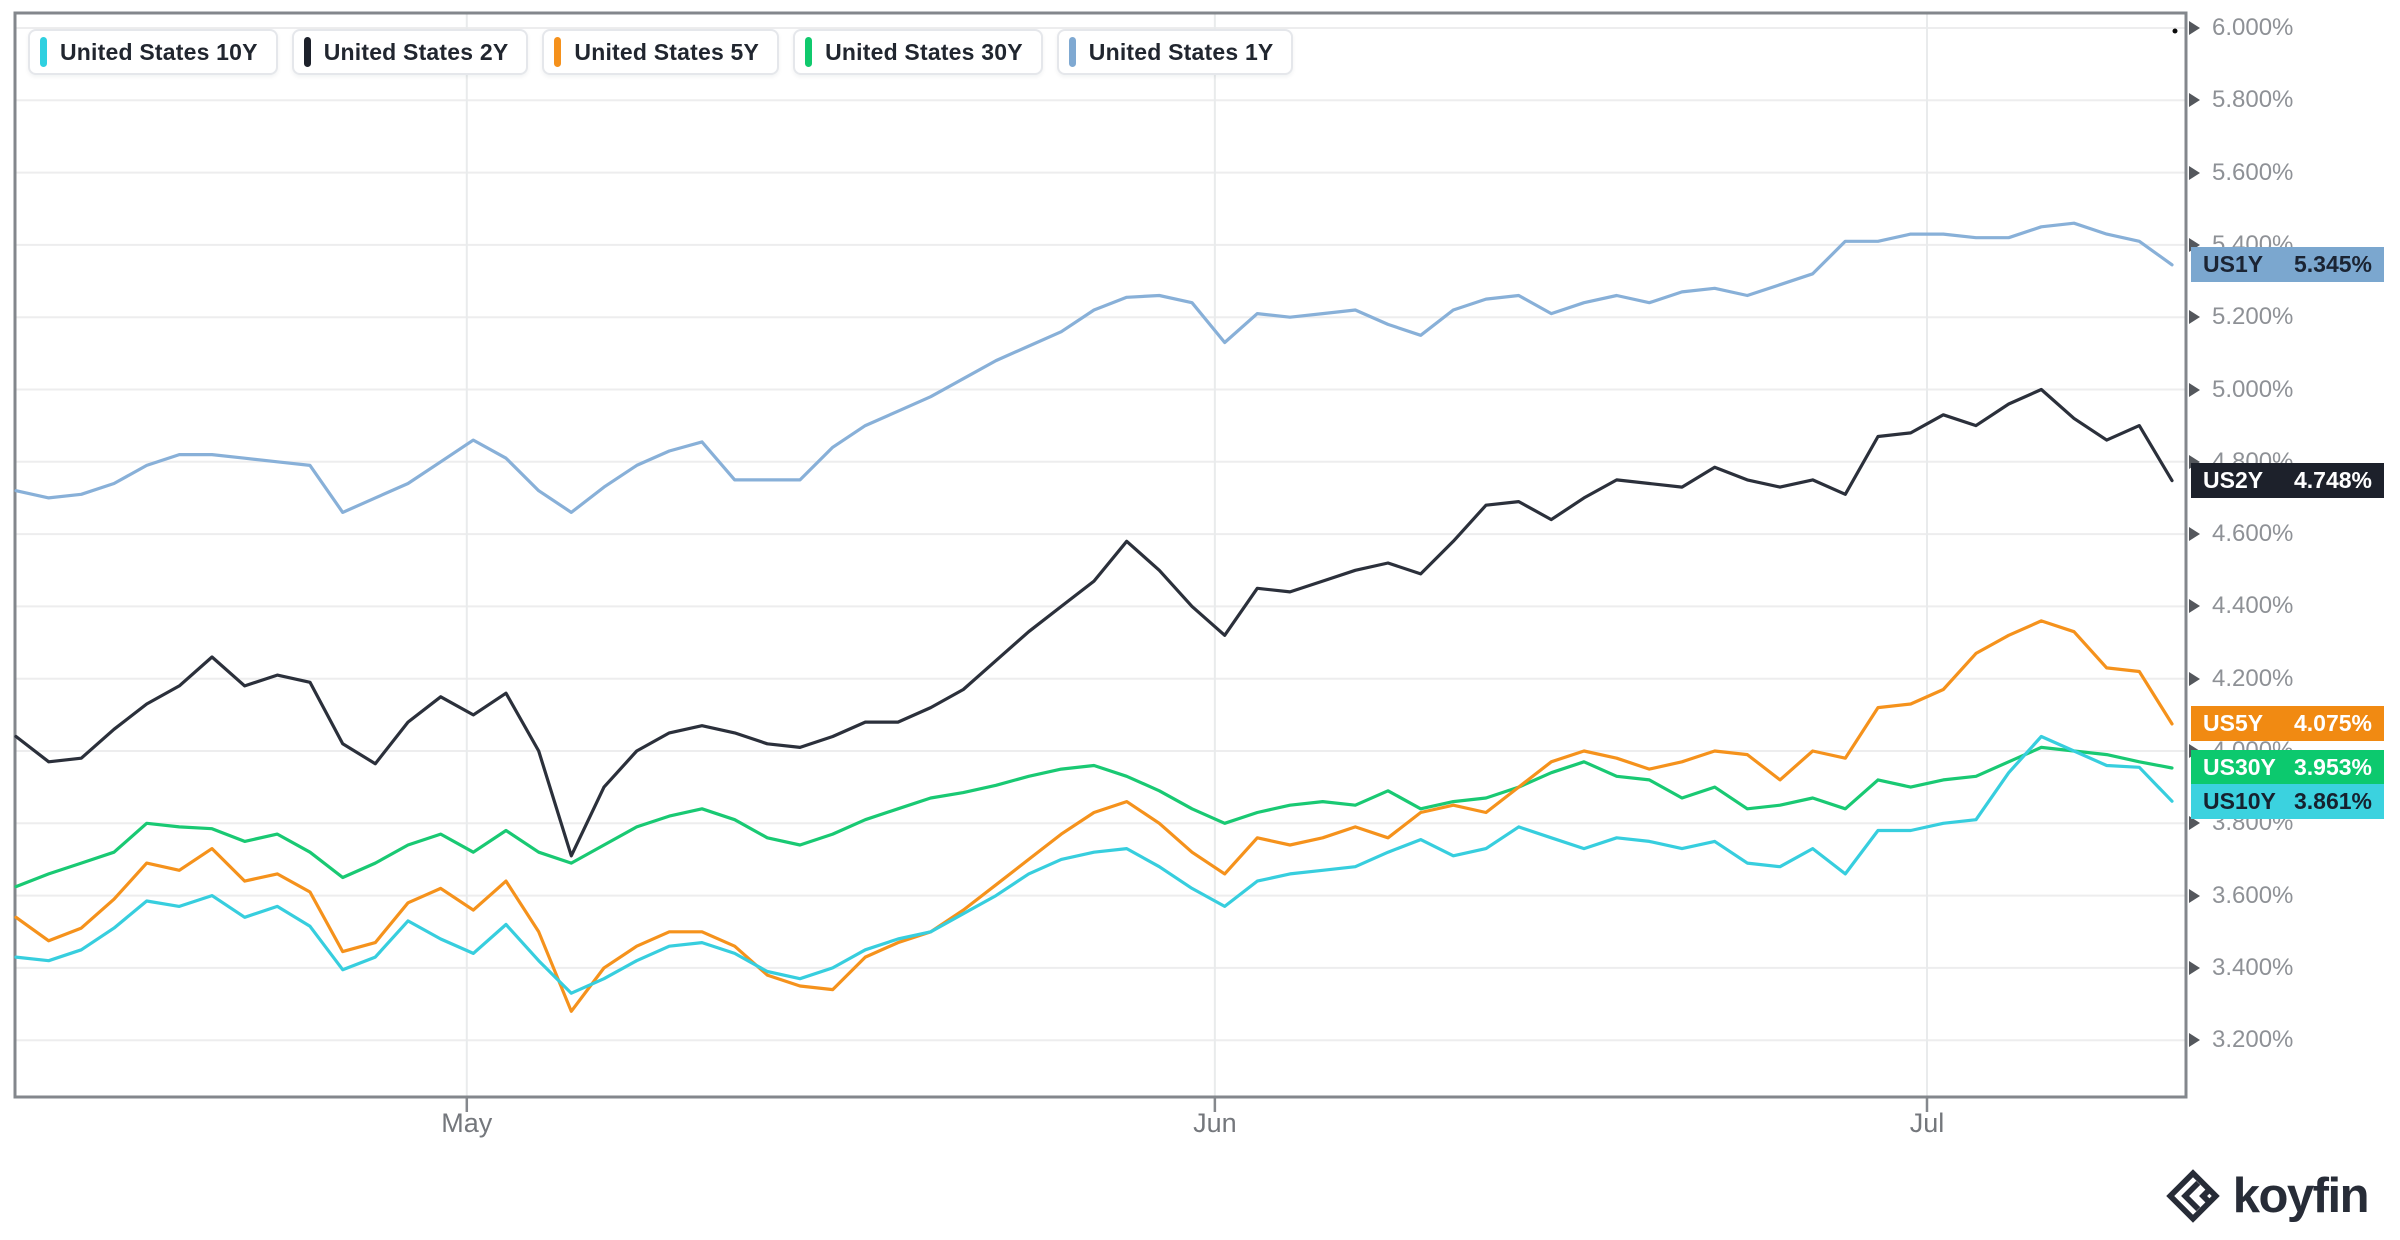  I want to click on y-tick-label: 3.600%, so click(2253, 895).